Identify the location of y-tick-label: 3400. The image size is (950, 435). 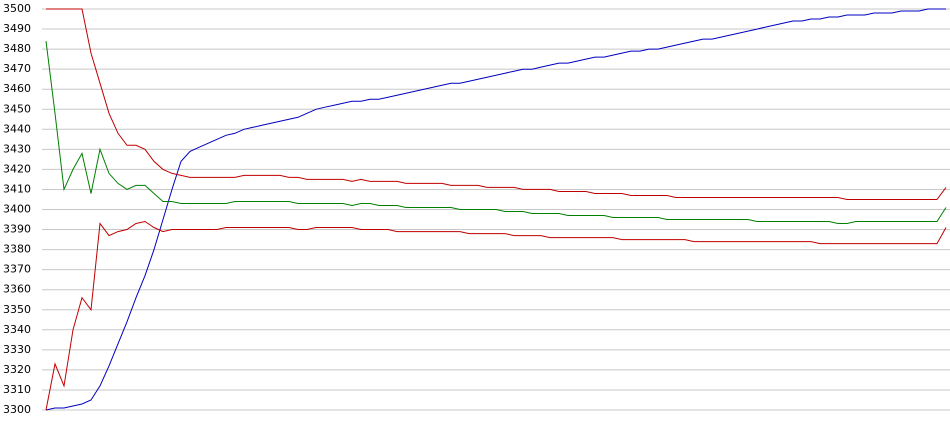
(17, 209).